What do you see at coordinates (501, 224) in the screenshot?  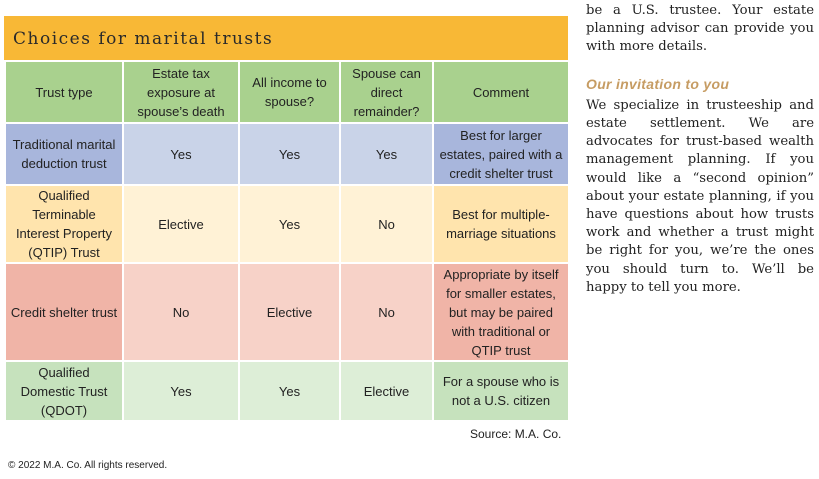 I see `cell-comment: Best for multiple-marriage situations` at bounding box center [501, 224].